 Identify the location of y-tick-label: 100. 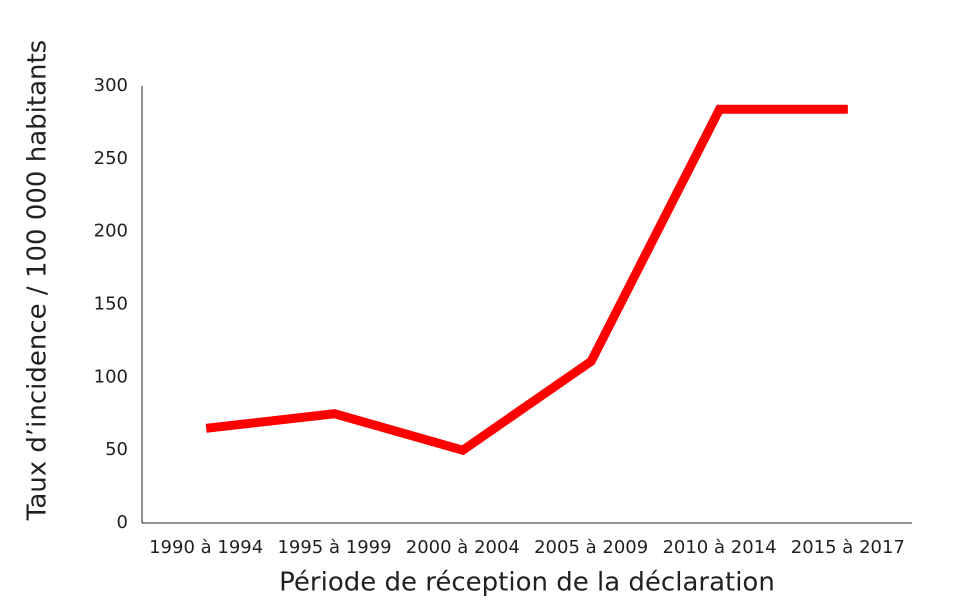
(111, 376).